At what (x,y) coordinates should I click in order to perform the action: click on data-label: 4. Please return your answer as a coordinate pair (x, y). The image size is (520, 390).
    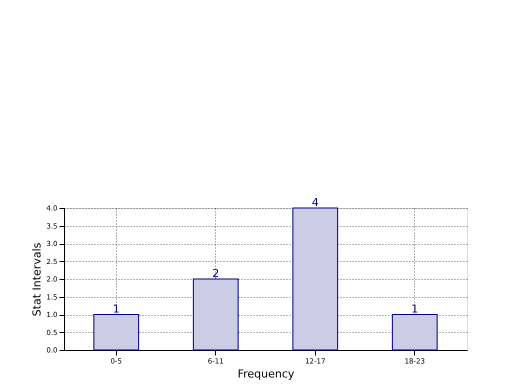
    Looking at the image, I should click on (315, 202).